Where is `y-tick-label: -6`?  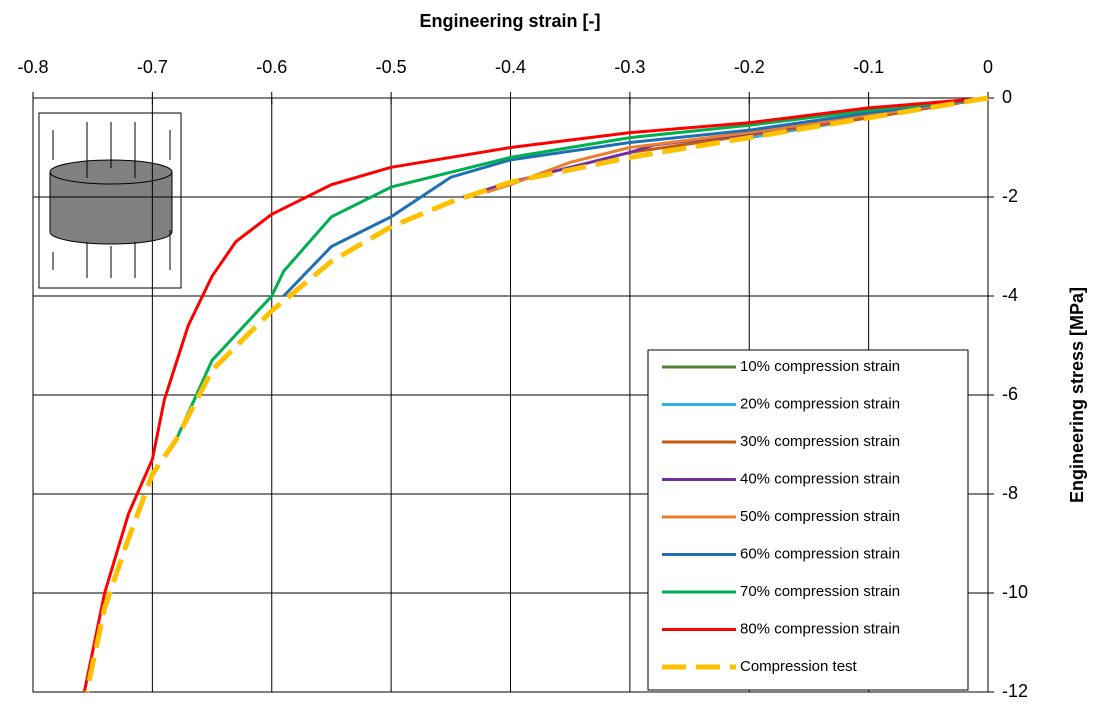
y-tick-label: -6 is located at coordinates (1010, 394).